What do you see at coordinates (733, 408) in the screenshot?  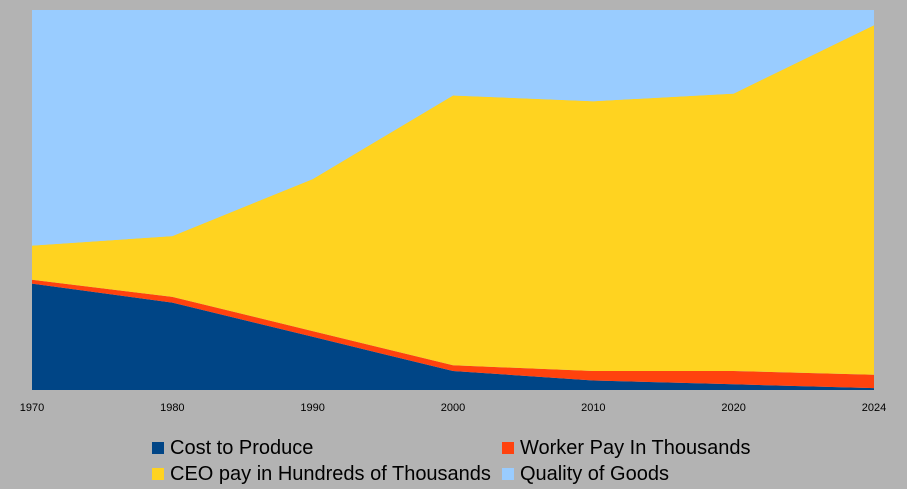 I see `x-tick-label: 2020` at bounding box center [733, 408].